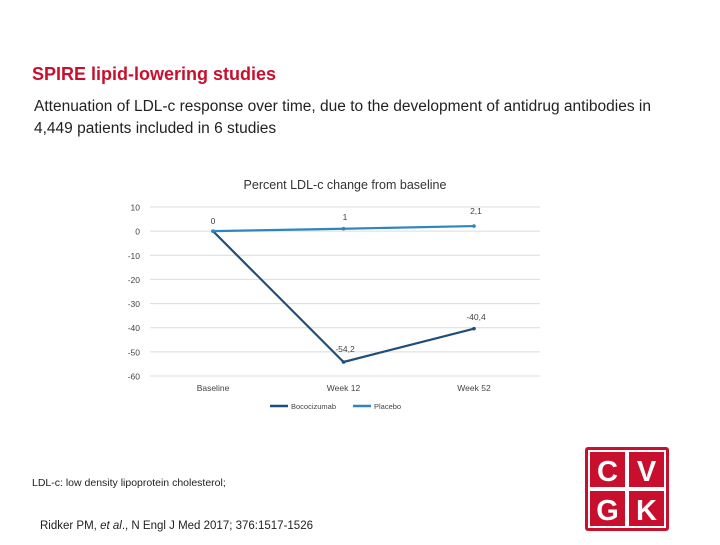 The width and height of the screenshot is (720, 545). What do you see at coordinates (474, 388) in the screenshot?
I see `x-tick-label: Week 52` at bounding box center [474, 388].